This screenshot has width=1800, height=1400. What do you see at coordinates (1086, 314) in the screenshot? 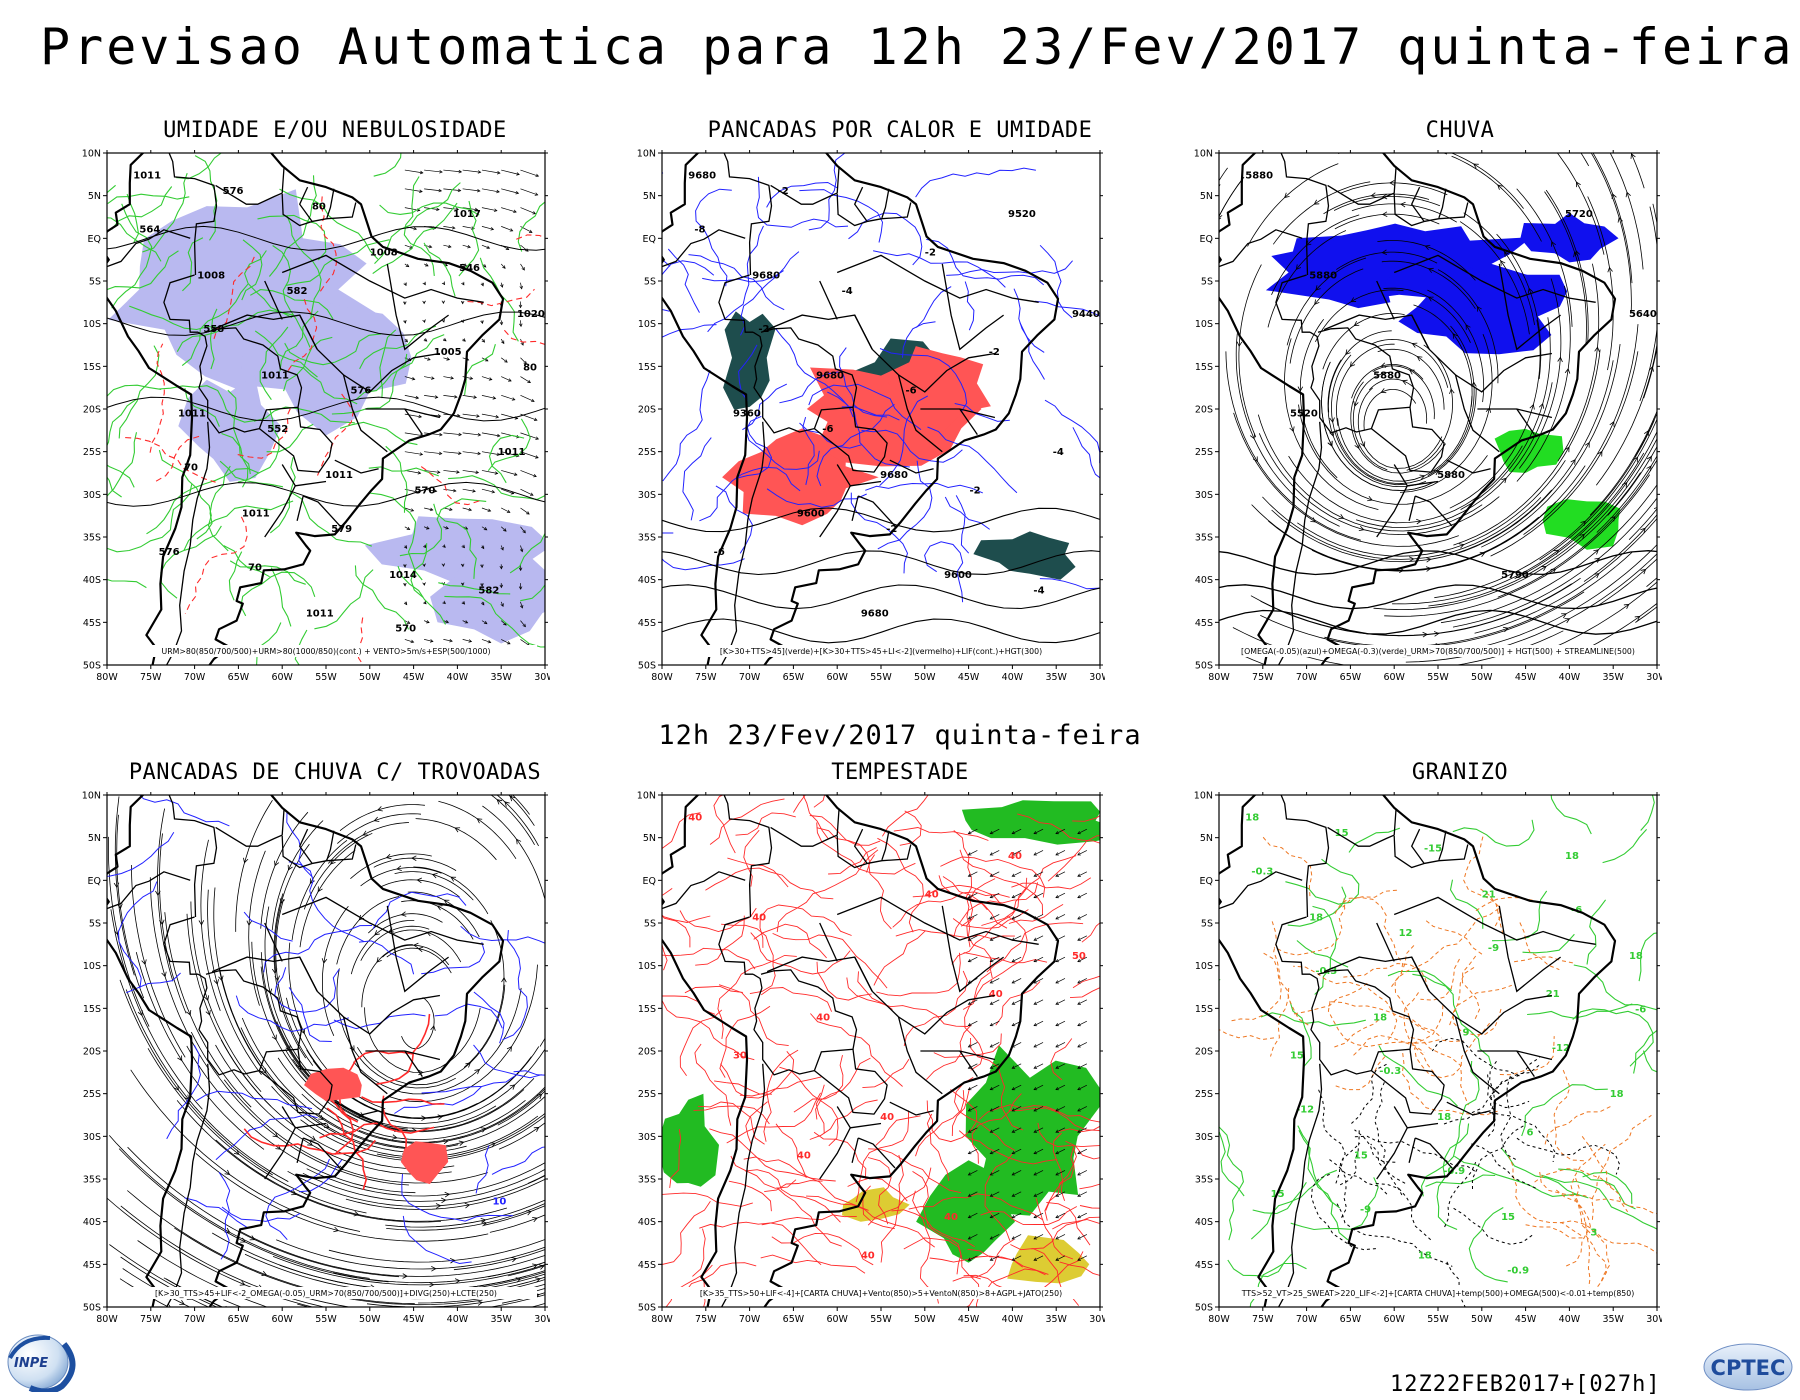
I see `contour-label: 9440` at bounding box center [1086, 314].